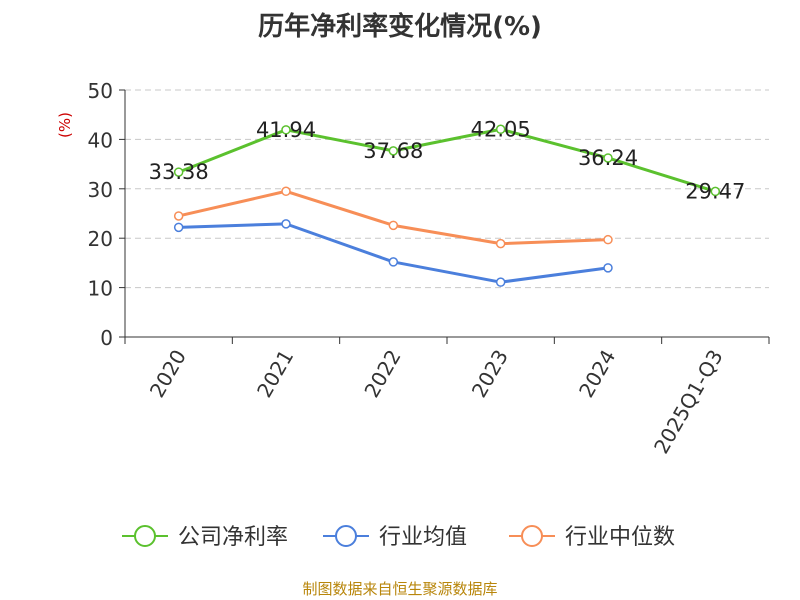 Image resolution: width=800 pixels, height=600 pixels. I want to click on data-label: 42.05, so click(501, 129).